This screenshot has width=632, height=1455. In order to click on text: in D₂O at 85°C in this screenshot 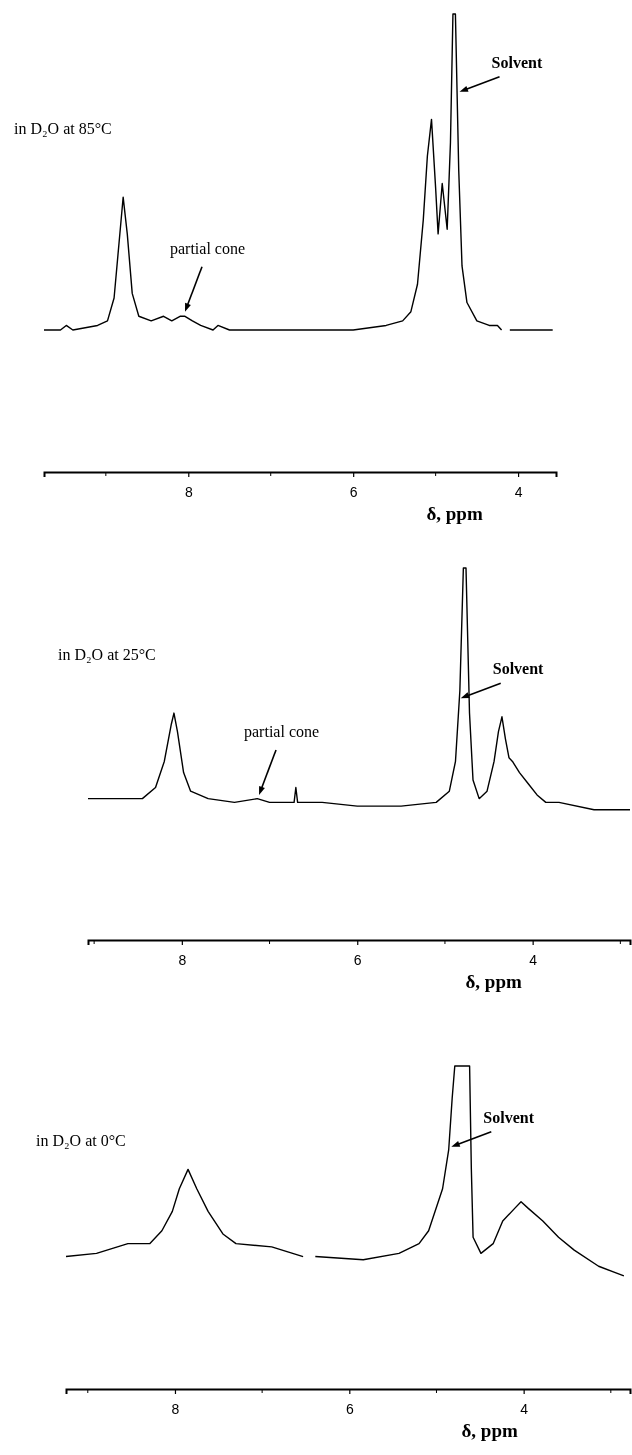, I will do `click(63, 129)`.